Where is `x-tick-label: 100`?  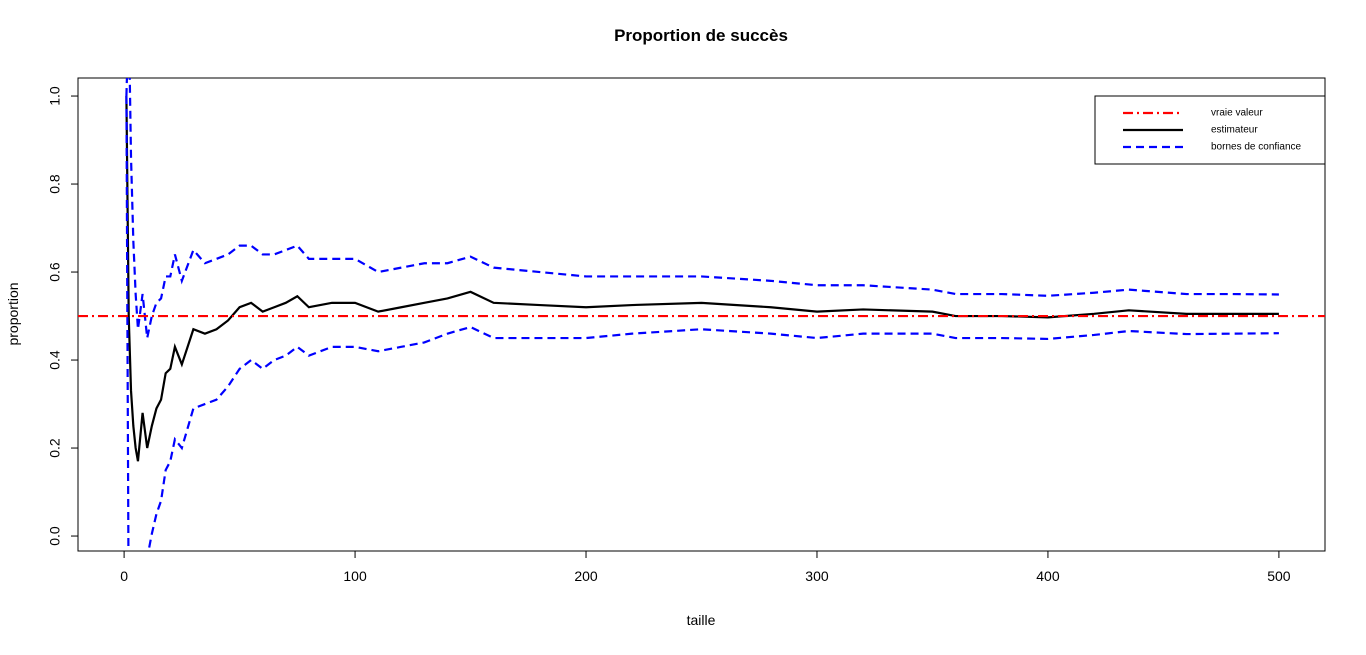 x-tick-label: 100 is located at coordinates (355, 576).